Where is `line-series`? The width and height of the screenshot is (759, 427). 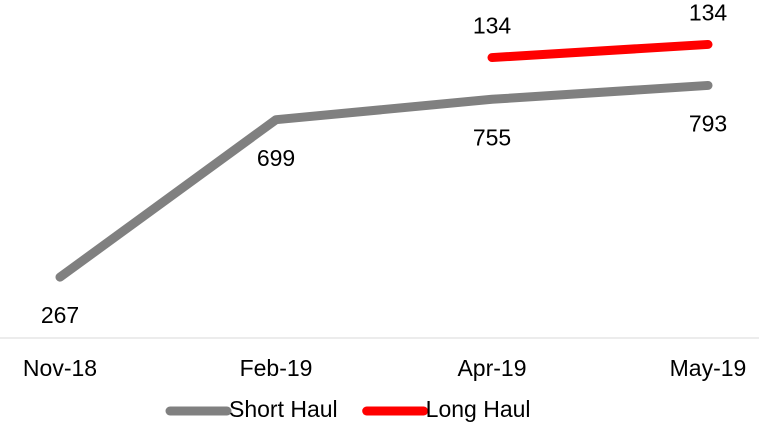 line-series is located at coordinates (600, 51).